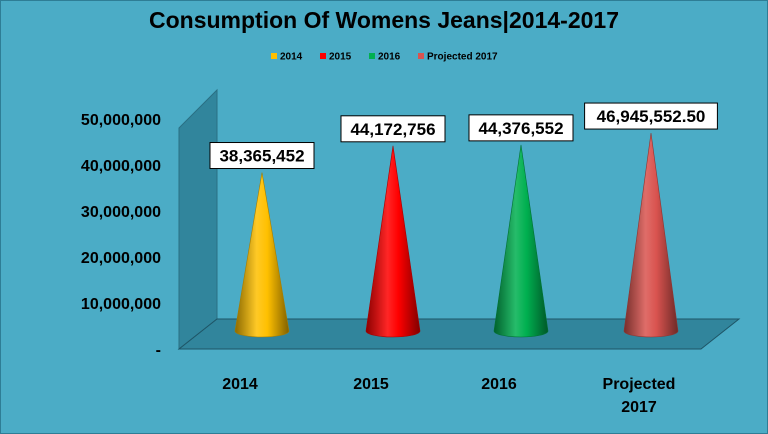  Describe the element at coordinates (121, 166) in the screenshot. I see `y-tick-label: 40,000,000` at that location.